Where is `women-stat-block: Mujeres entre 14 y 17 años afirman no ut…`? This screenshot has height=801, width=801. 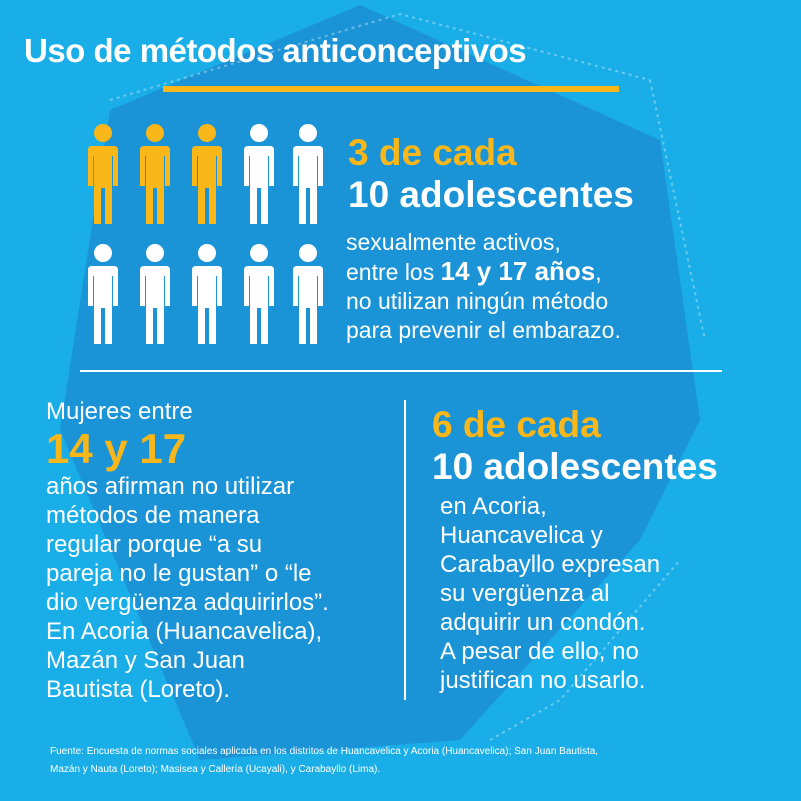 women-stat-block: Mujeres entre 14 y 17 años afirman no ut… is located at coordinates (187, 551).